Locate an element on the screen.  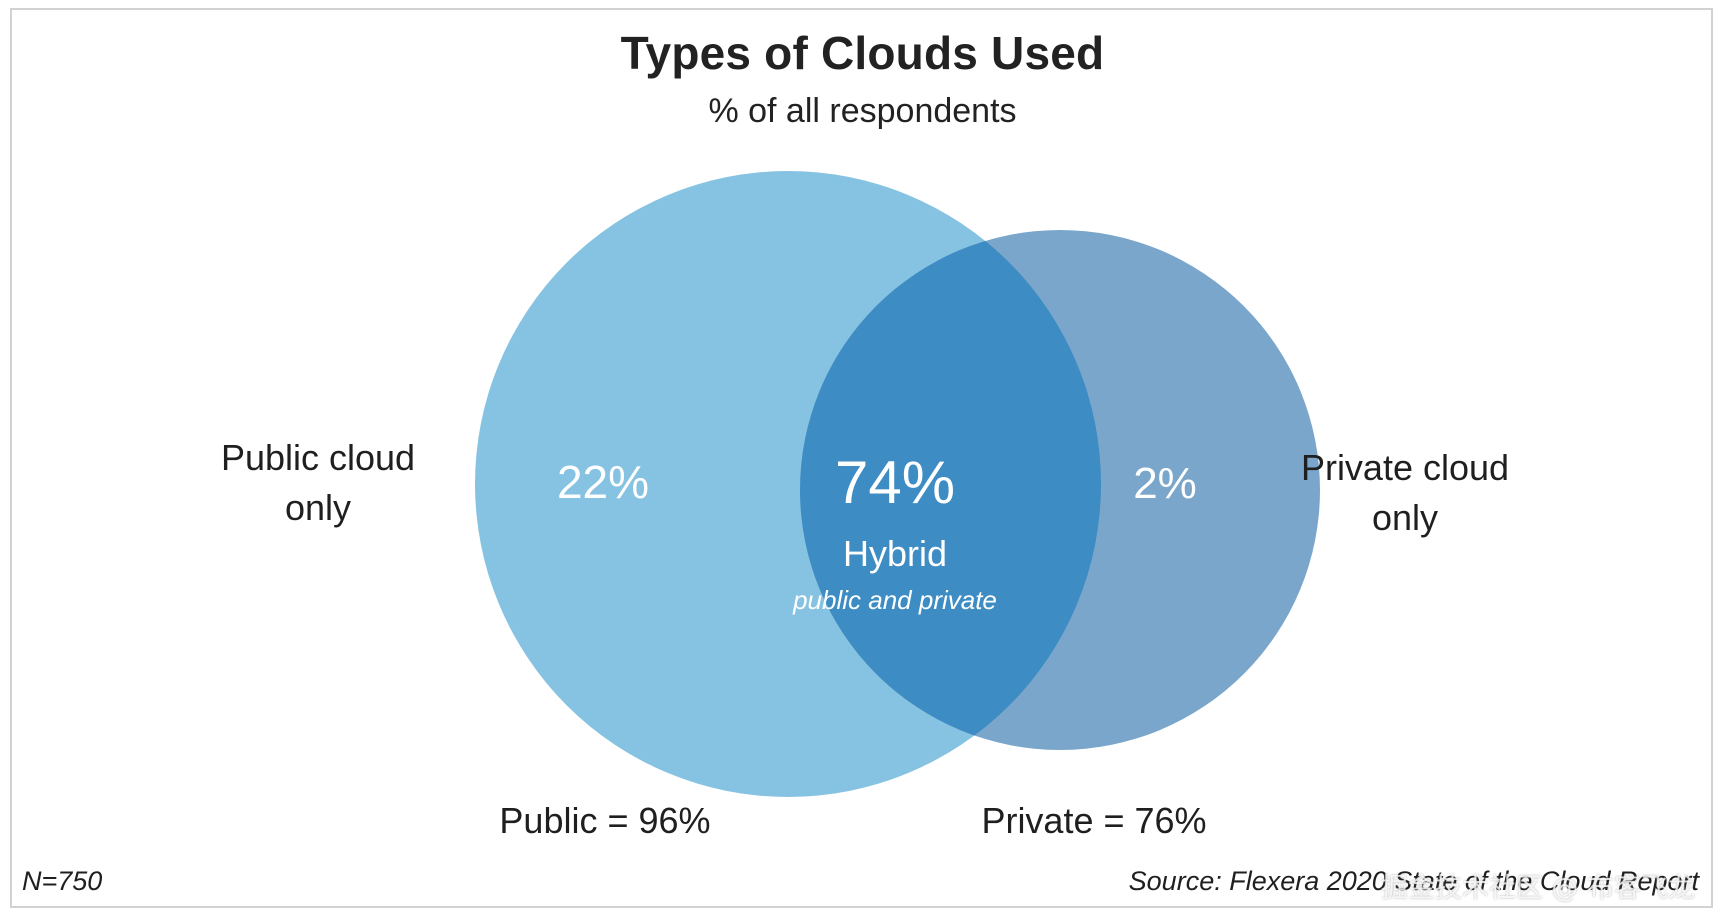
private-only-label-line2: only is located at coordinates (1405, 517).